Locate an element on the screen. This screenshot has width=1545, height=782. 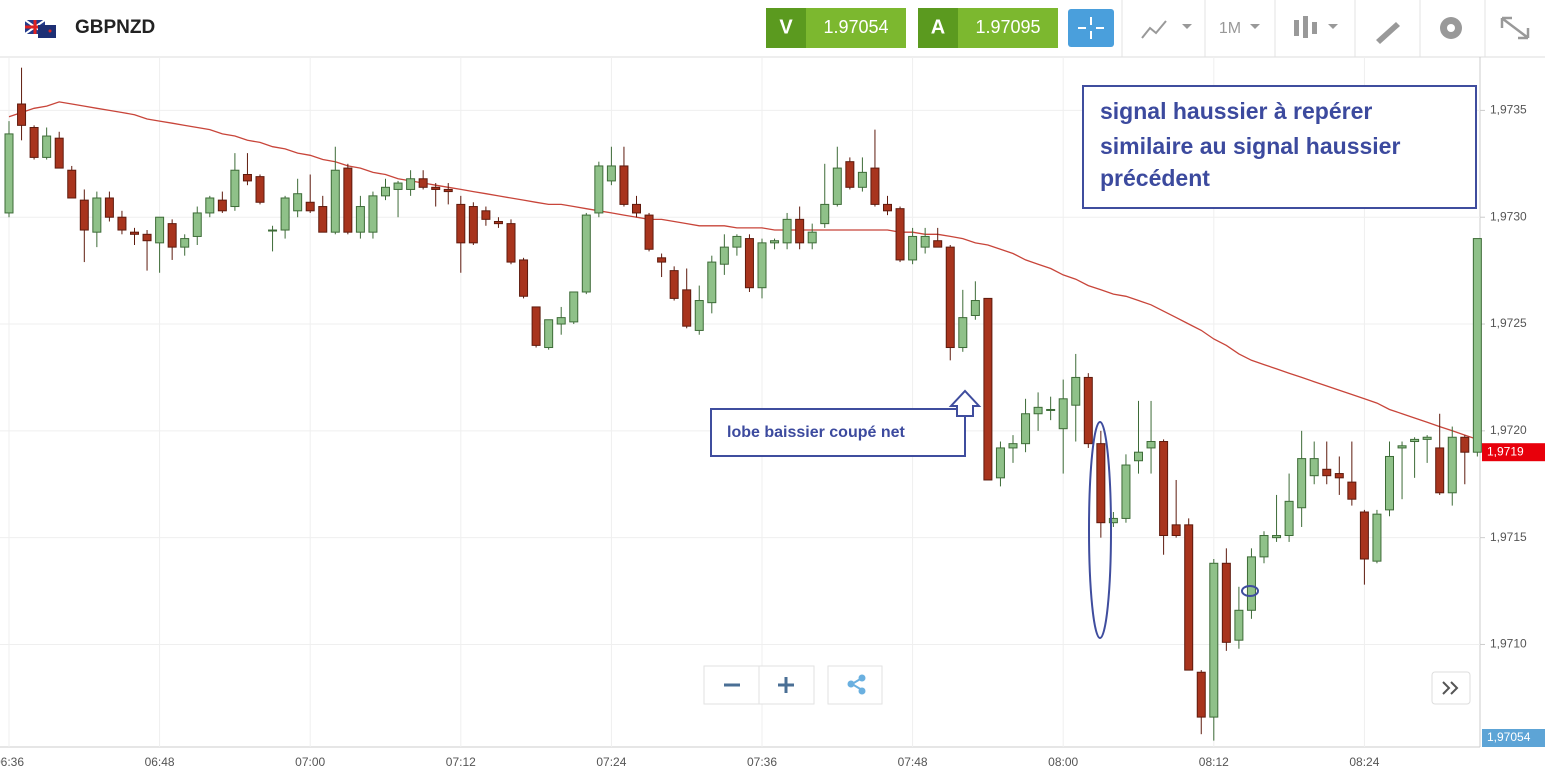
sell-letter: V is located at coordinates (786, 27).